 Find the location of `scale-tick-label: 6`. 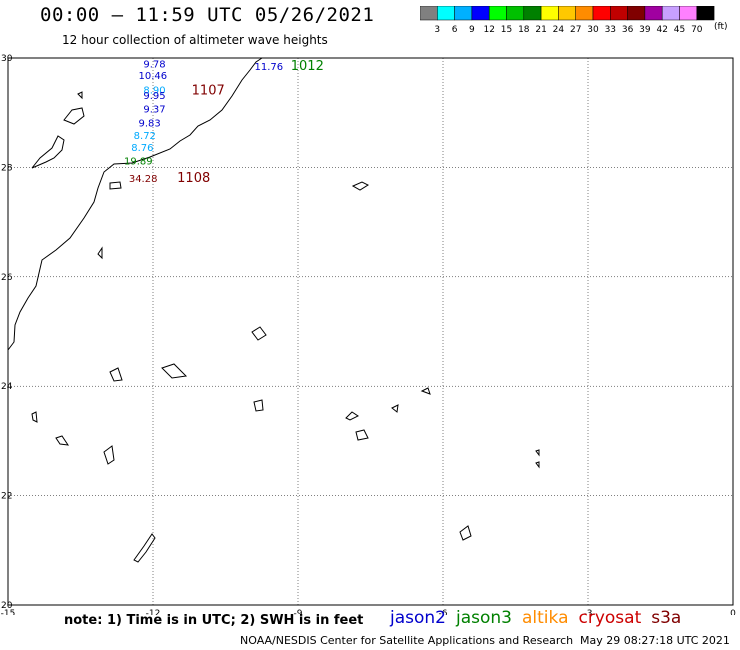

scale-tick-label: 6 is located at coordinates (455, 30).